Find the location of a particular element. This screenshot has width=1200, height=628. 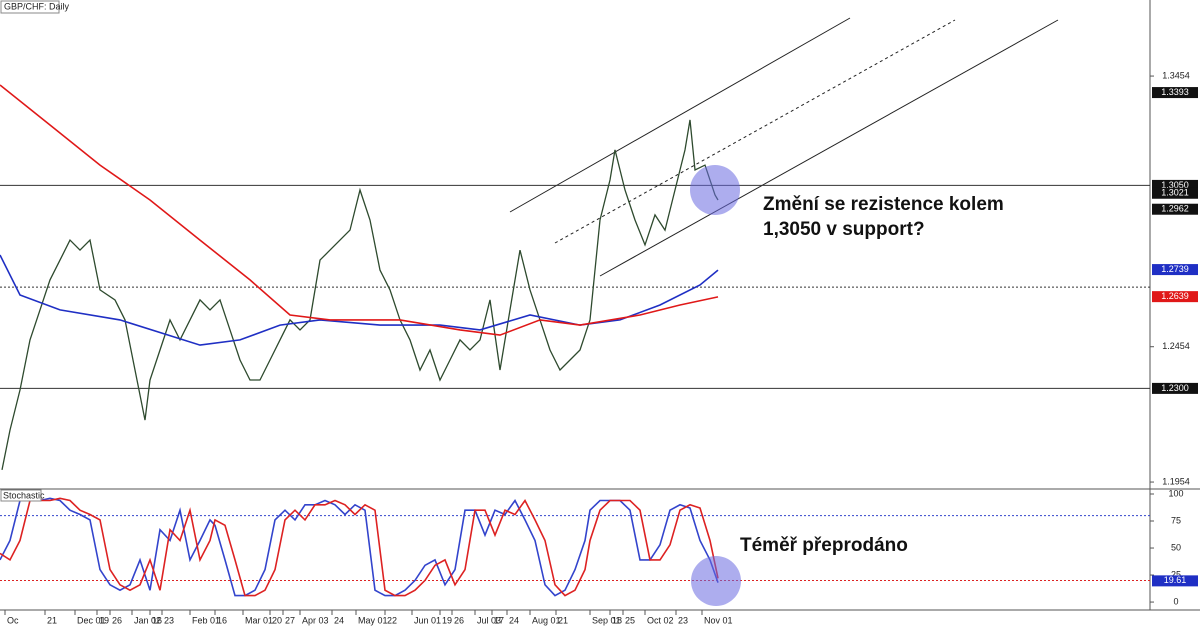

x-tick-label: Jul 03 is located at coordinates (489, 620).